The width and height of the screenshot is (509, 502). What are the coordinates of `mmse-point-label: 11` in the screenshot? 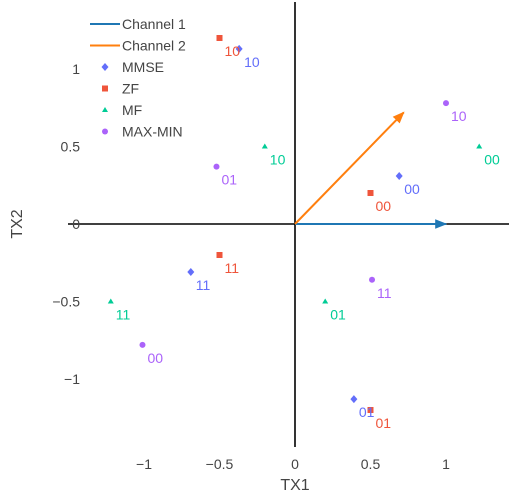 It's located at (203, 285).